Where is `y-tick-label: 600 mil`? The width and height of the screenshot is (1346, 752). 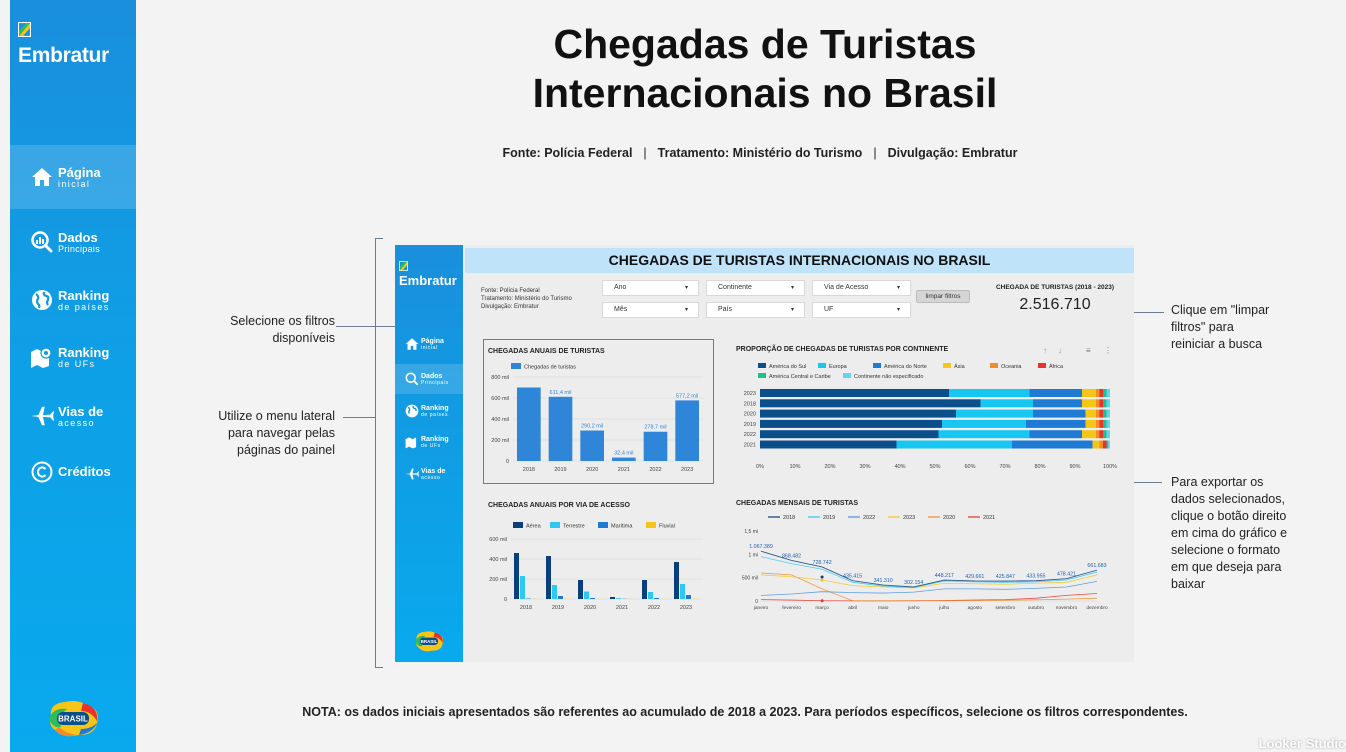 y-tick-label: 600 mil is located at coordinates (498, 540).